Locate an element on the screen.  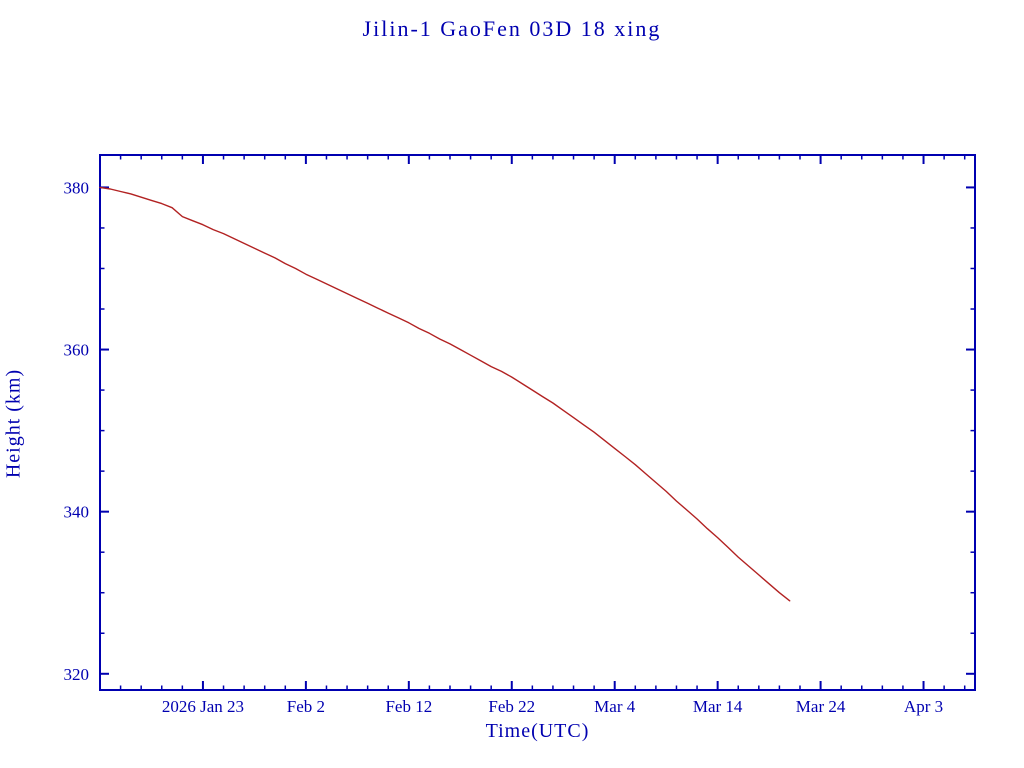
y-tick-label: 320 is located at coordinates (77, 674).